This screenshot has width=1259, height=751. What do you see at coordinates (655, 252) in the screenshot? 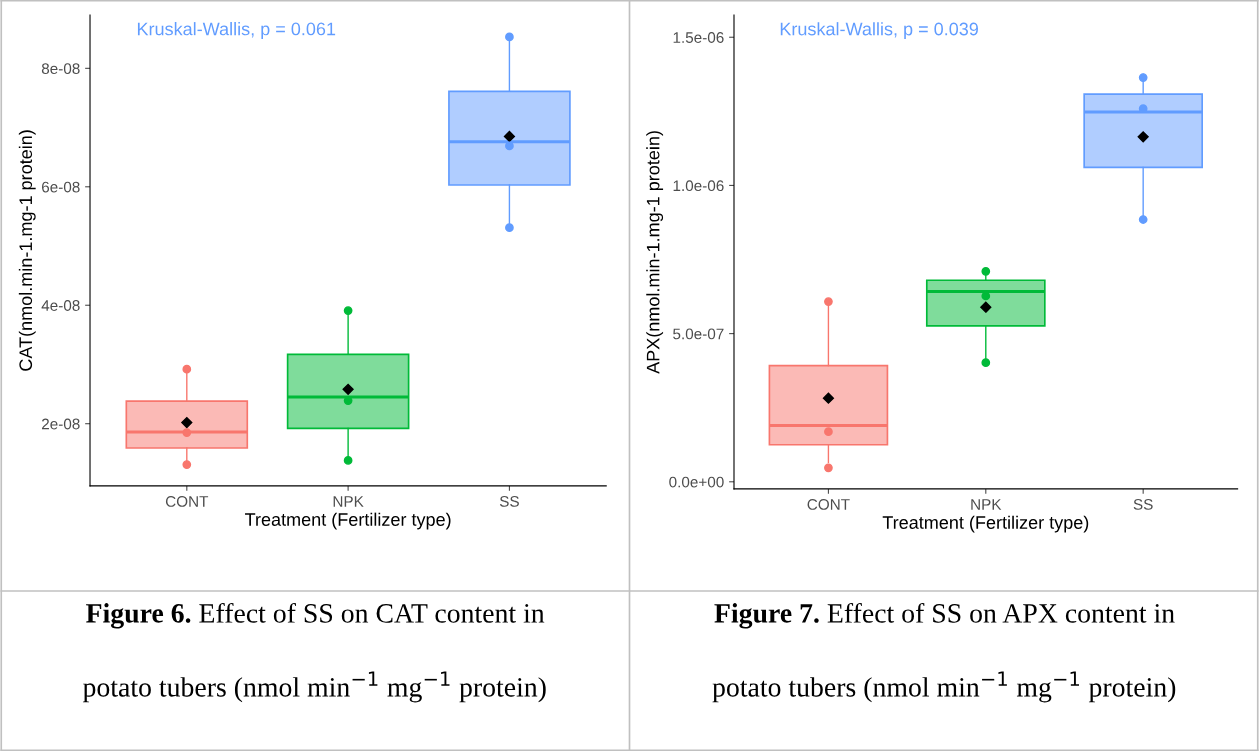
I see `y-axis-title: APX(nmol.min-1.mg-1 protein)` at bounding box center [655, 252].